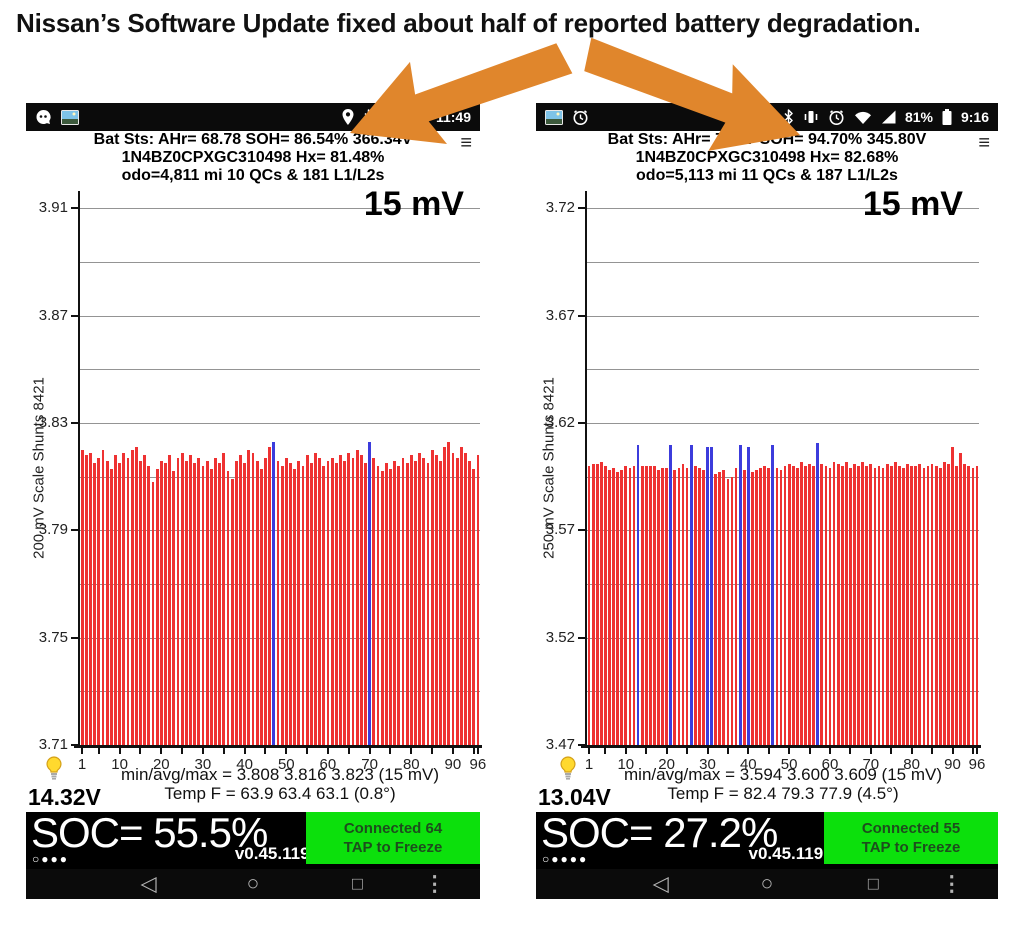  What do you see at coordinates (773, 594) in the screenshot?
I see `shunt-bar` at bounding box center [773, 594].